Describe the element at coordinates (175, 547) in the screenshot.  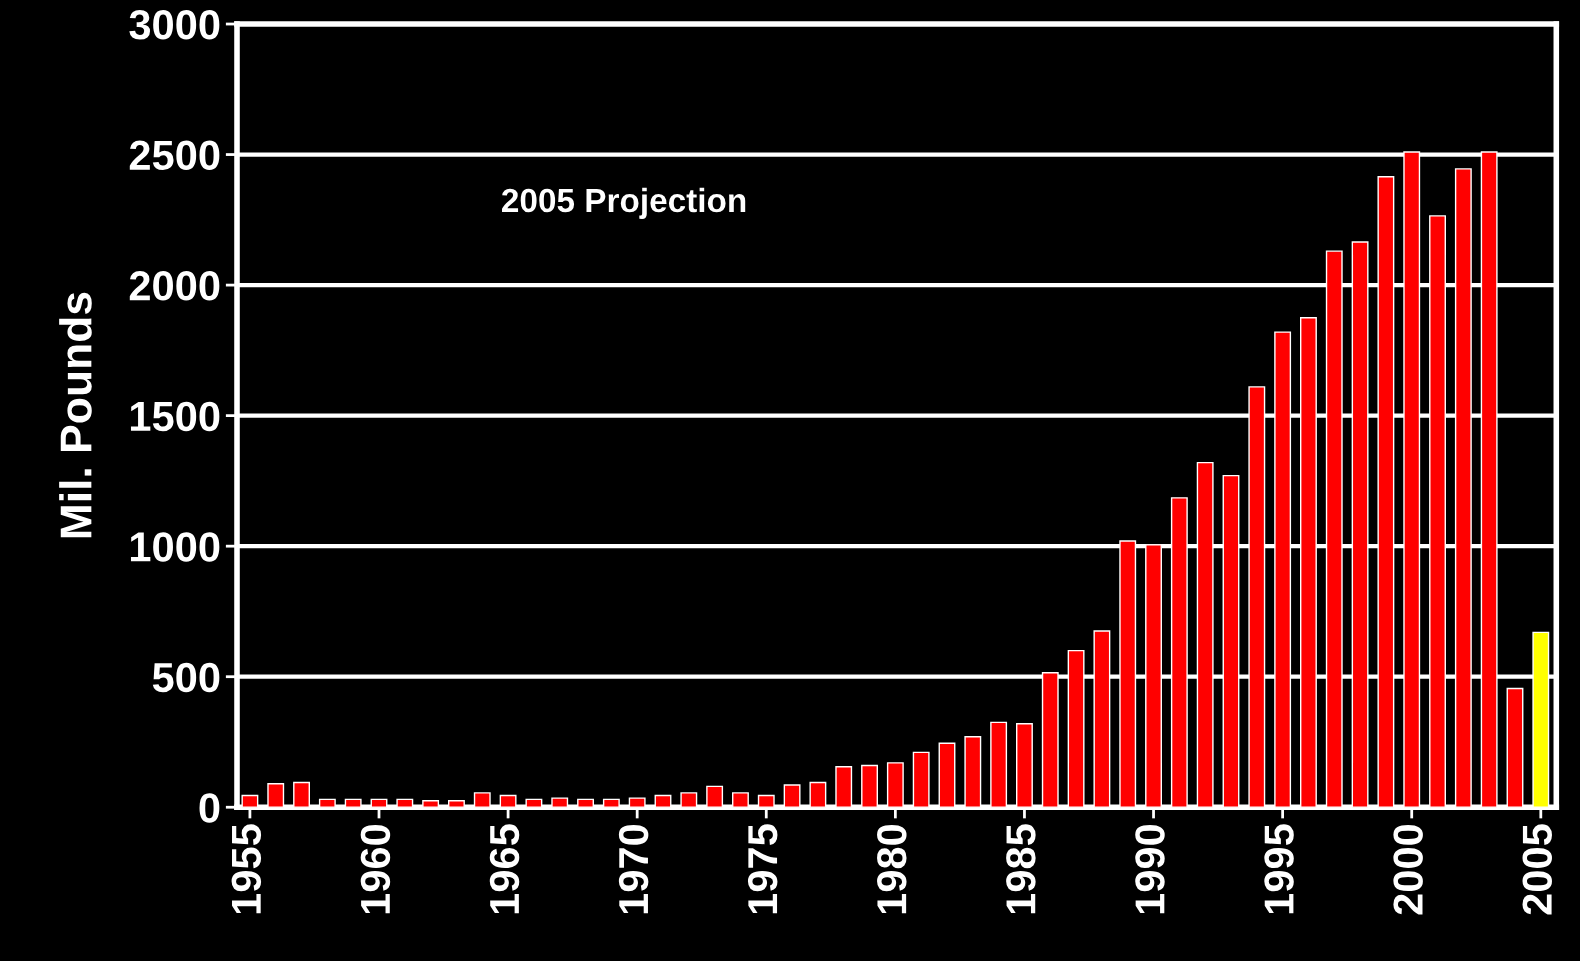
I see `y-tick-label: 1000` at that location.